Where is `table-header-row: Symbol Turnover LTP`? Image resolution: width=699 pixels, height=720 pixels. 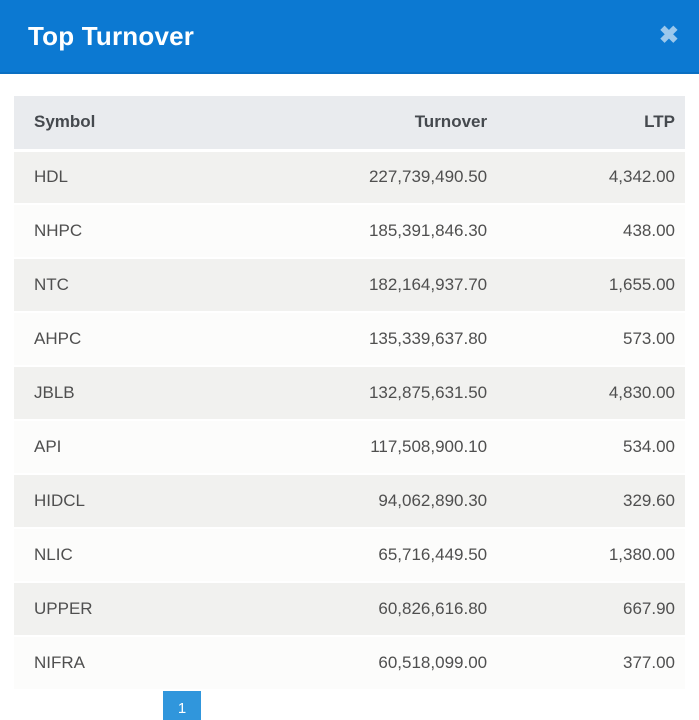
table-header-row: Symbol Turnover LTP is located at coordinates (349, 124).